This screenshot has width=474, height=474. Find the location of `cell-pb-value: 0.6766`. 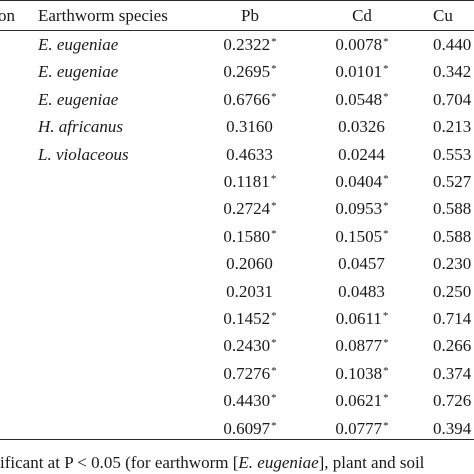

cell-pb-value: 0.6766 is located at coordinates (247, 99).